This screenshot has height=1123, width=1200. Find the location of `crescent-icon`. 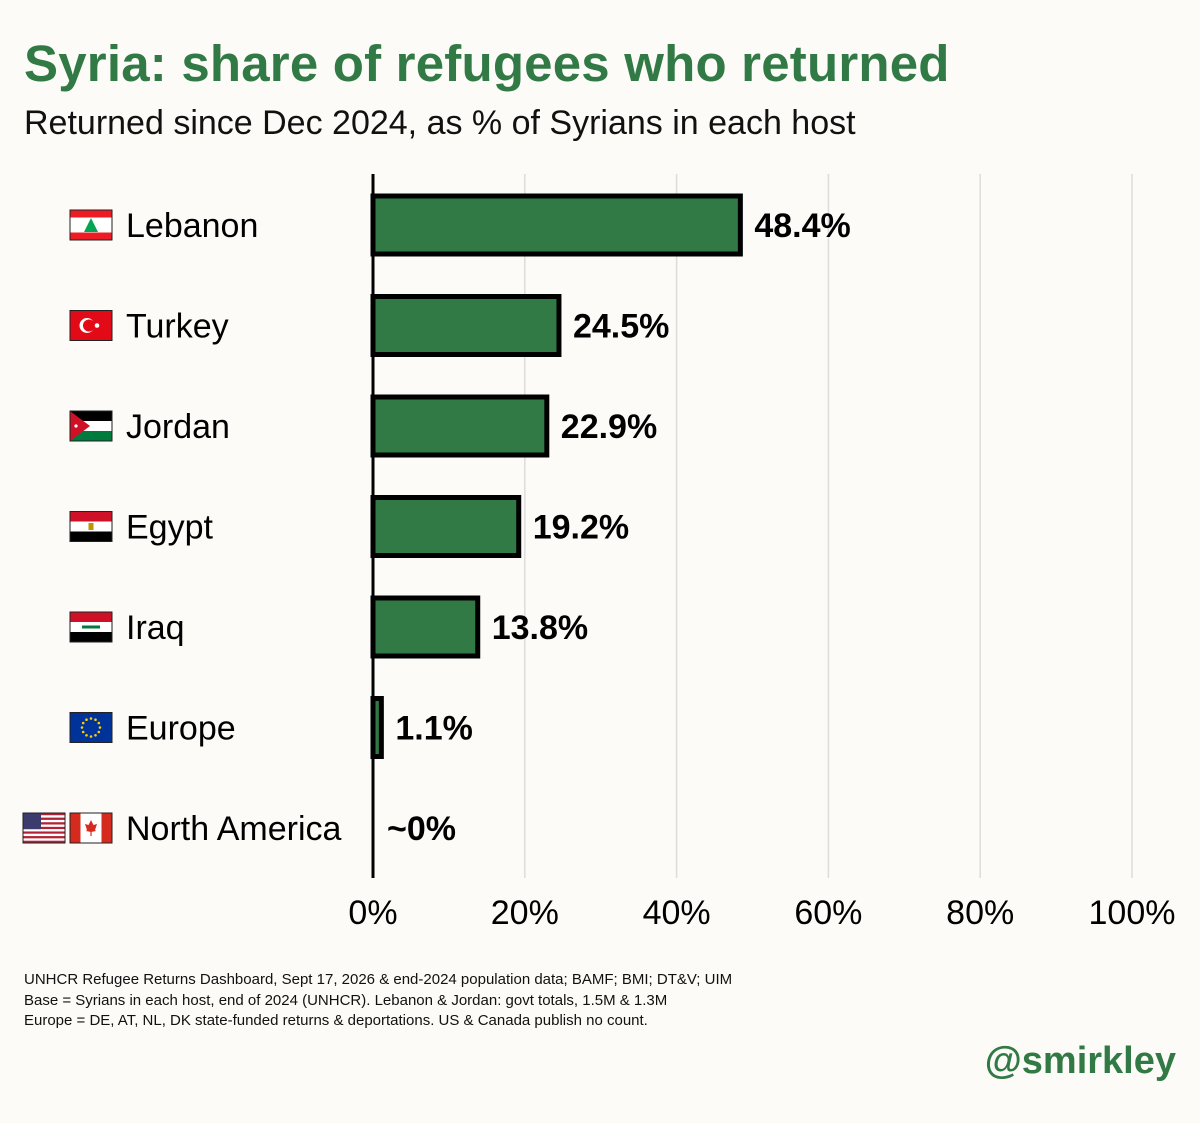

crescent-icon is located at coordinates (89, 325).